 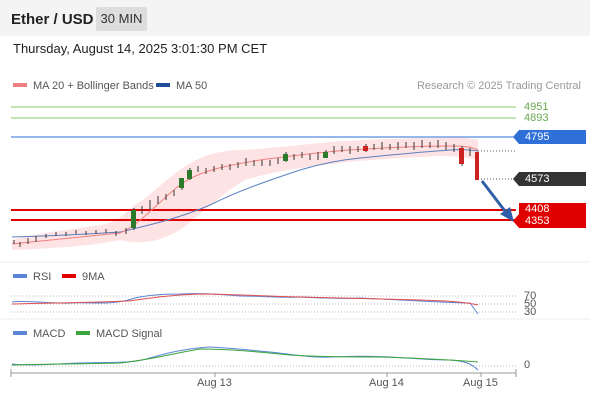 What do you see at coordinates (32, 277) in the screenshot?
I see `rsi-legend: RSI` at bounding box center [32, 277].